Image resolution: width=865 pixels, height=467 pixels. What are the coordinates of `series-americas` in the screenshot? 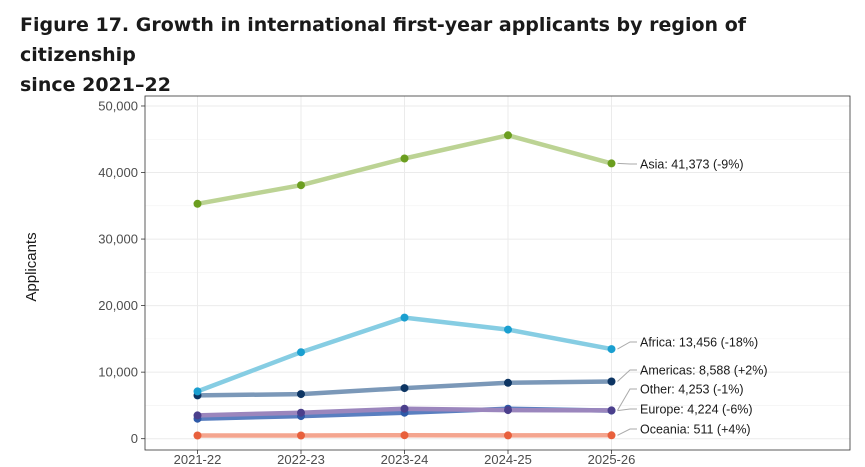 It's located at (404, 388).